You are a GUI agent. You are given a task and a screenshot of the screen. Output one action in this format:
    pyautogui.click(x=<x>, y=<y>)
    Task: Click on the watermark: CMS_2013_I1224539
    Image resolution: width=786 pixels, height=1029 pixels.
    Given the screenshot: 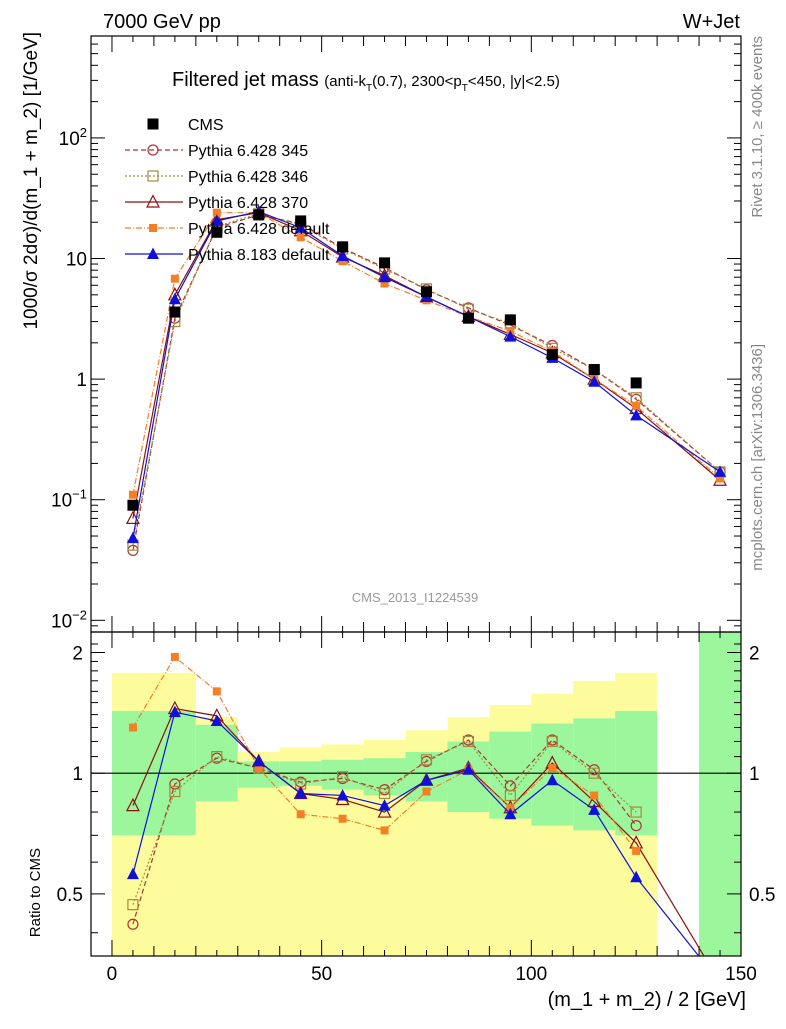 What is the action you would take?
    pyautogui.click(x=415, y=597)
    